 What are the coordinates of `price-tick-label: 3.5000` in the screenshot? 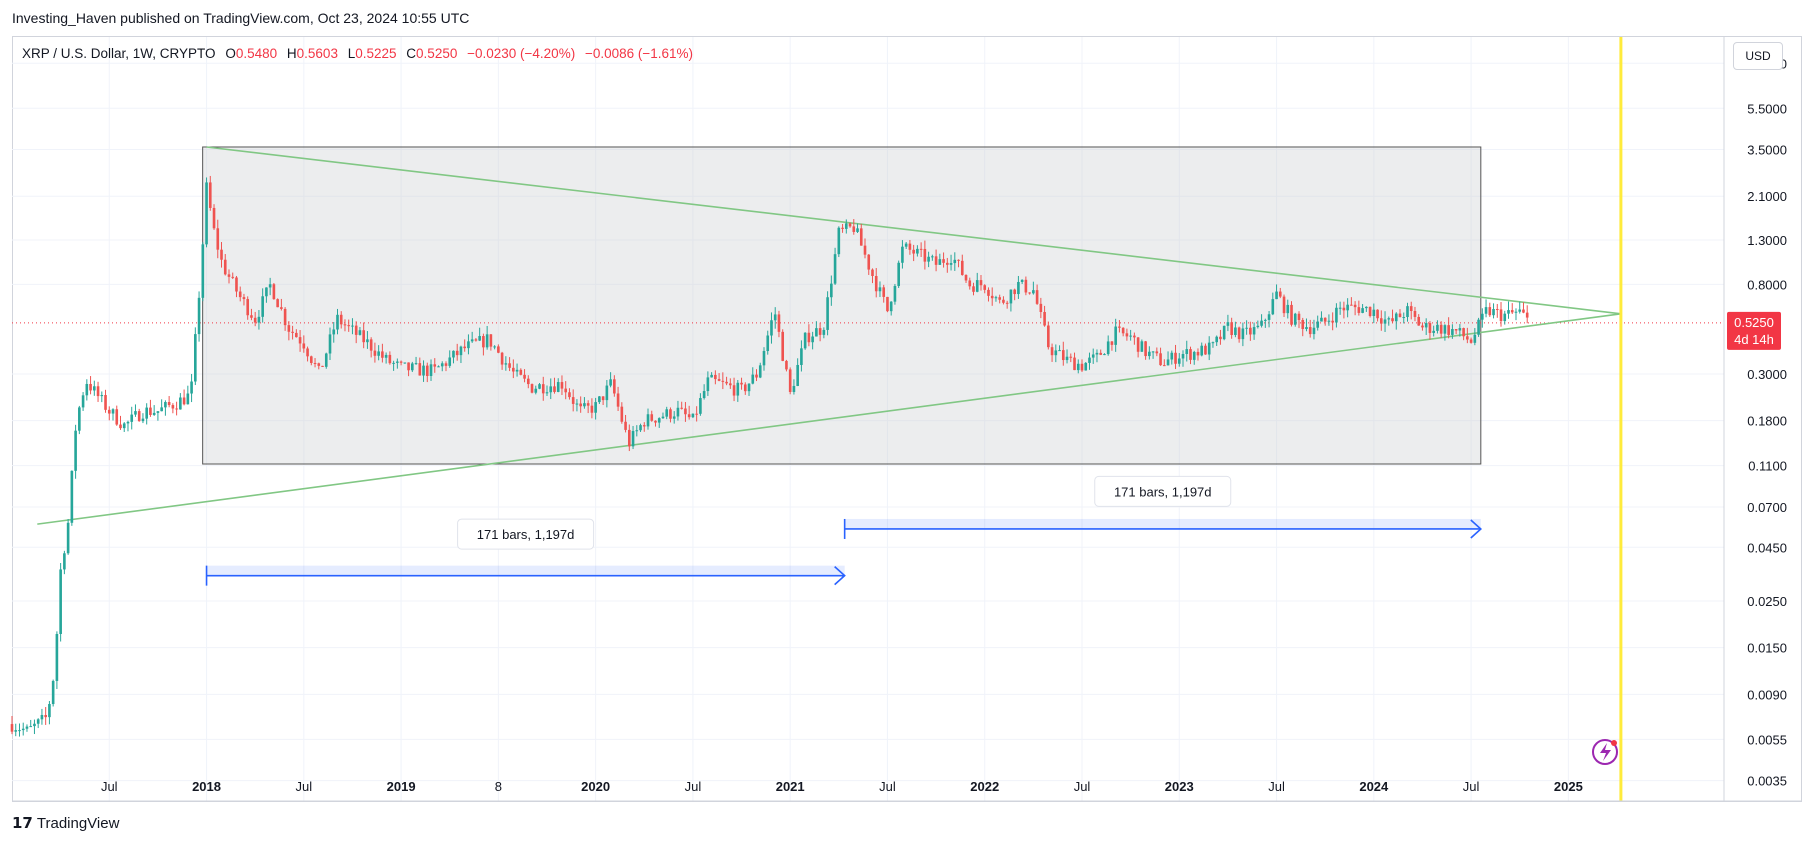 It's located at (1767, 150).